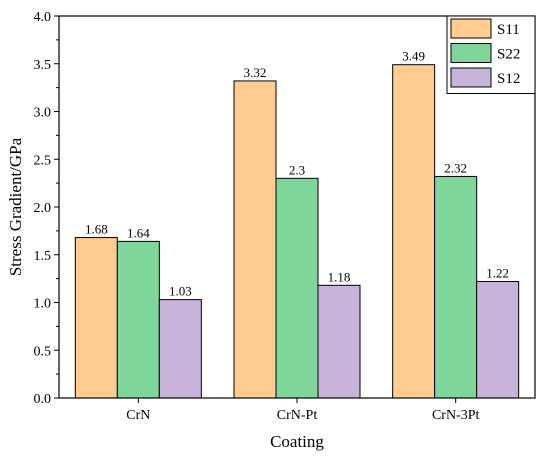  I want to click on y-axis-title: Stress Gradient/GPa, so click(15, 206).